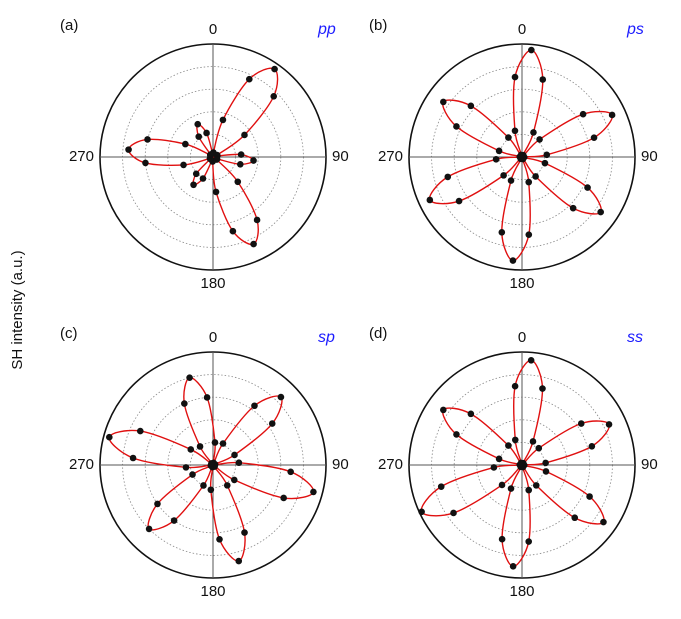 The height and width of the screenshot is (619, 681). I want to click on y-axis-label: SH intensity (a.u.), so click(17, 309).